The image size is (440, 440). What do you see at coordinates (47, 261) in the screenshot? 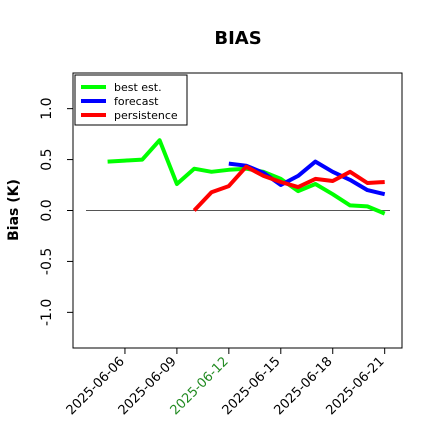
I see `y-tick-label: -0.5` at bounding box center [47, 261].